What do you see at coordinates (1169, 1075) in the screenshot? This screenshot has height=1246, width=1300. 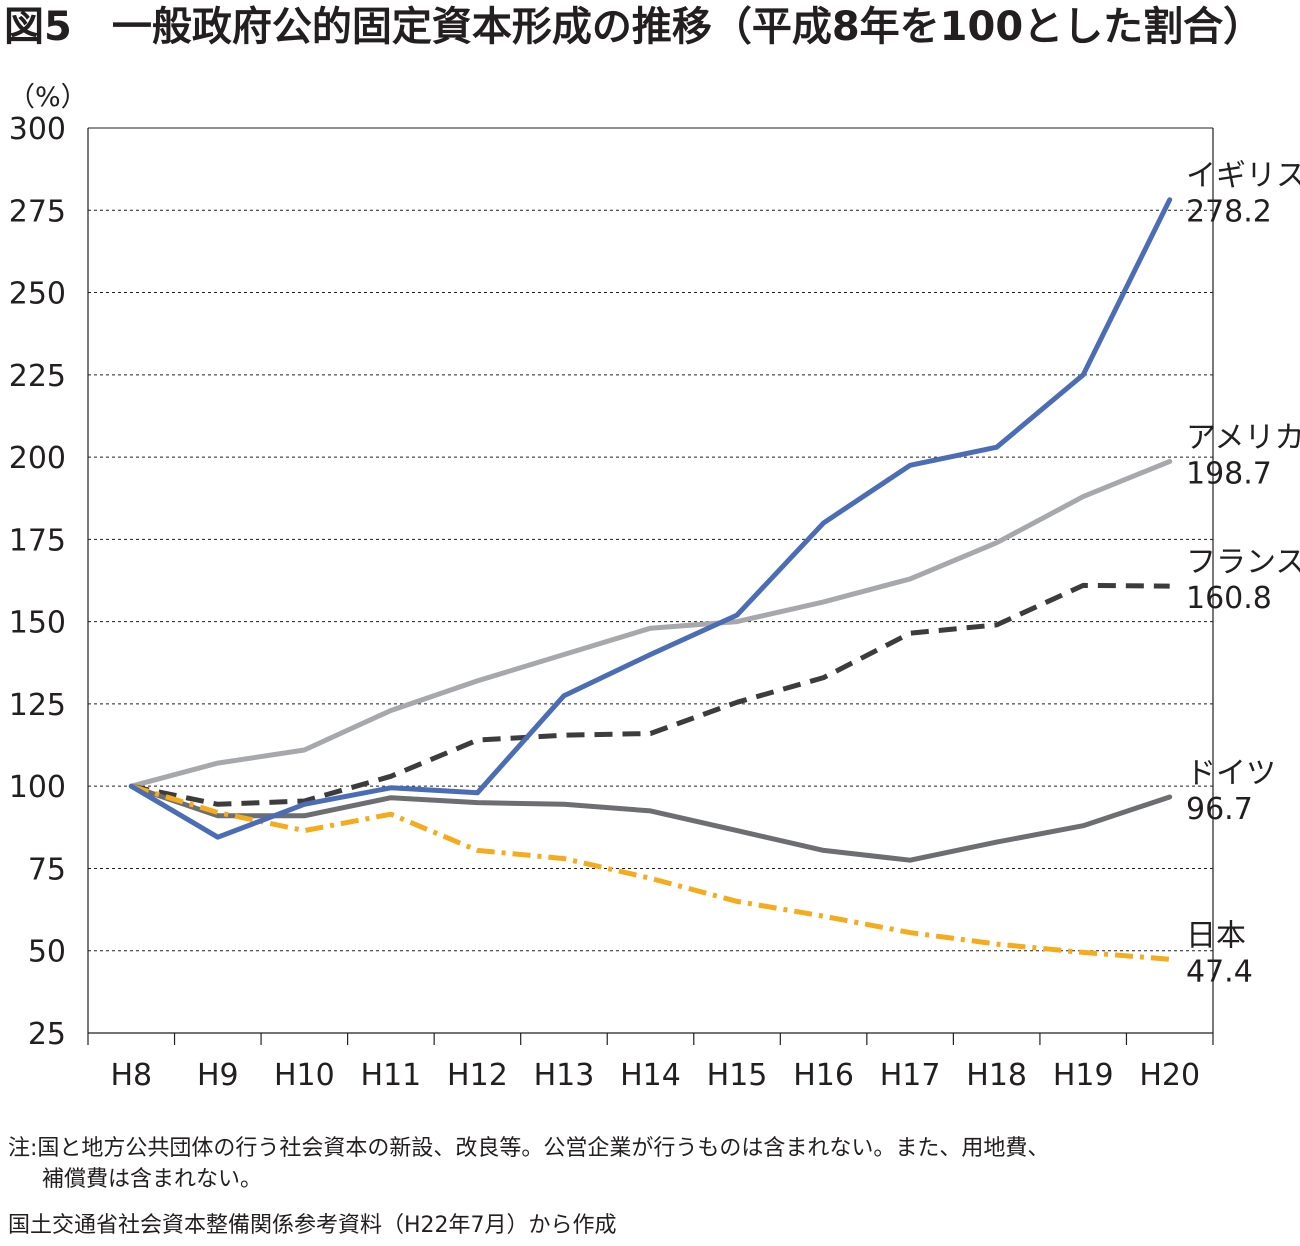 I see `x-tick-label: H20` at bounding box center [1169, 1075].